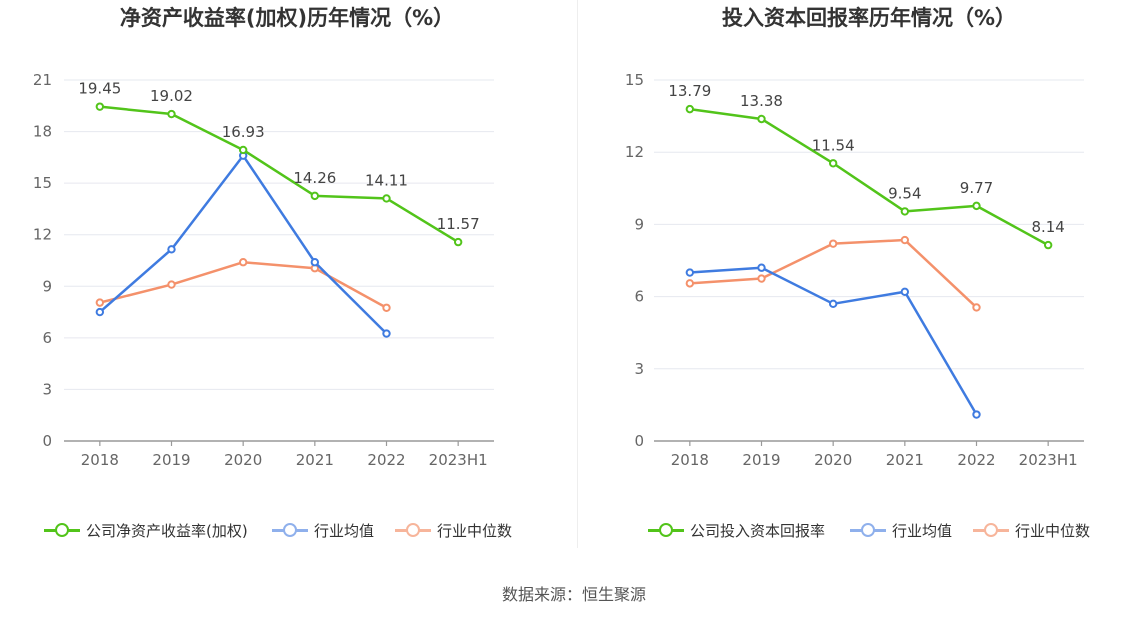 This screenshot has width=1148, height=619. Describe the element at coordinates (689, 91) in the screenshot. I see `data-label: 13.79` at that location.